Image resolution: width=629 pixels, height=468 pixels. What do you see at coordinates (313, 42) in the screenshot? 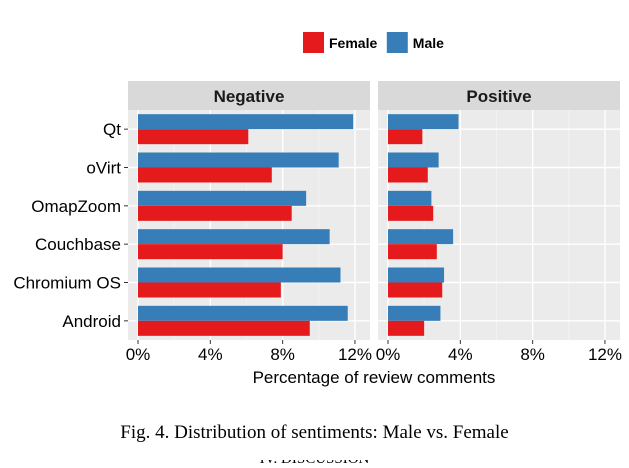
I see `legend-swatch-female` at bounding box center [313, 42].